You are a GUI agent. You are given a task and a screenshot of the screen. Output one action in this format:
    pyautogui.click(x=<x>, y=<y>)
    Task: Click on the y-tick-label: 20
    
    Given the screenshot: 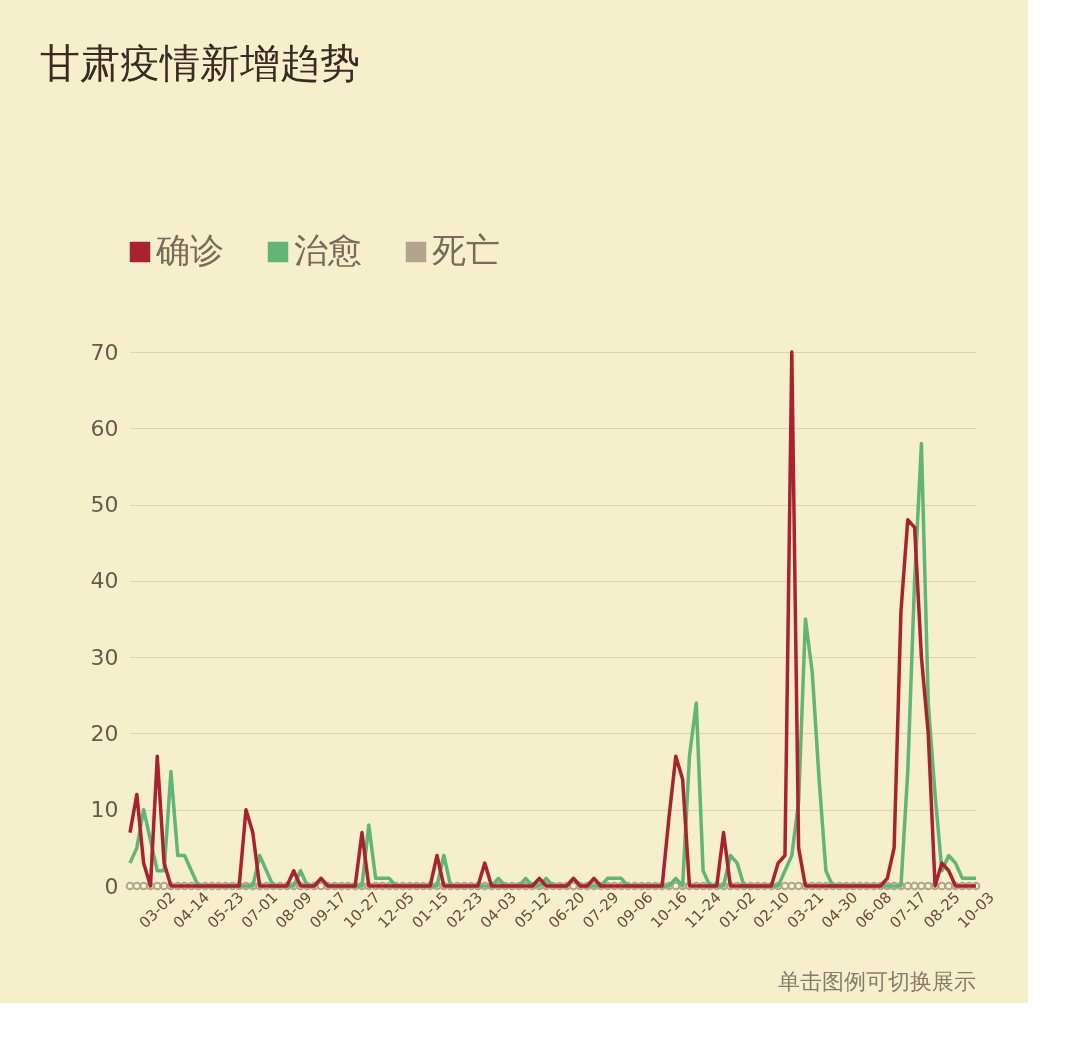 What is the action you would take?
    pyautogui.click(x=104, y=733)
    